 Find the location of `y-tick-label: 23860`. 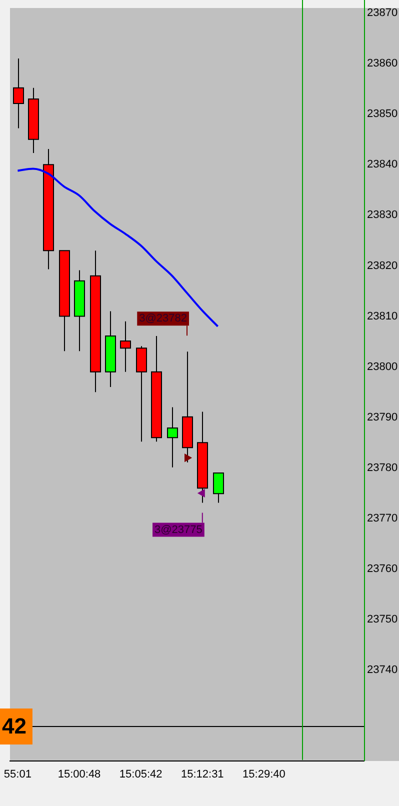

y-tick-label: 23860 is located at coordinates (382, 64).